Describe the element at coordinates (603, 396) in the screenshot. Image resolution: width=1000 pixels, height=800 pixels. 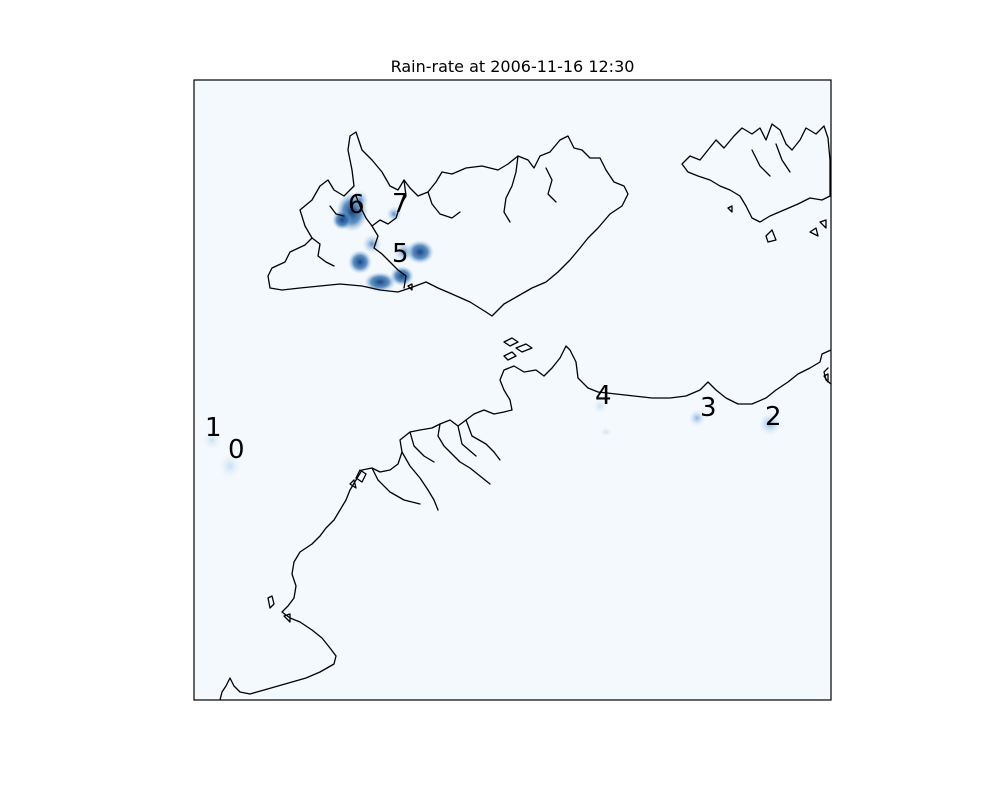
I see `storm-cell-label-4: 4` at that location.